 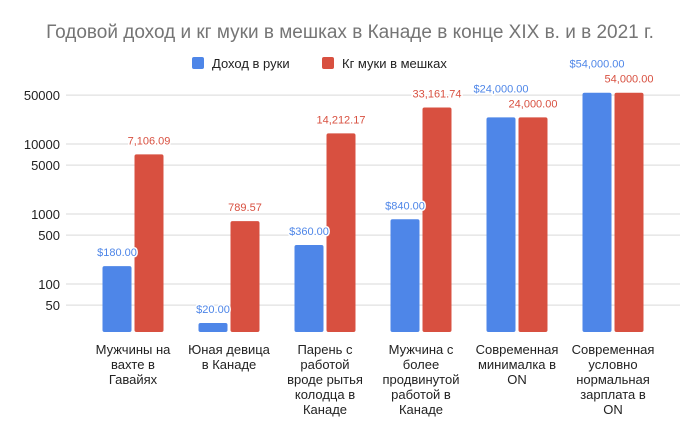 I want to click on legend-swatch-flour, so click(x=328, y=63).